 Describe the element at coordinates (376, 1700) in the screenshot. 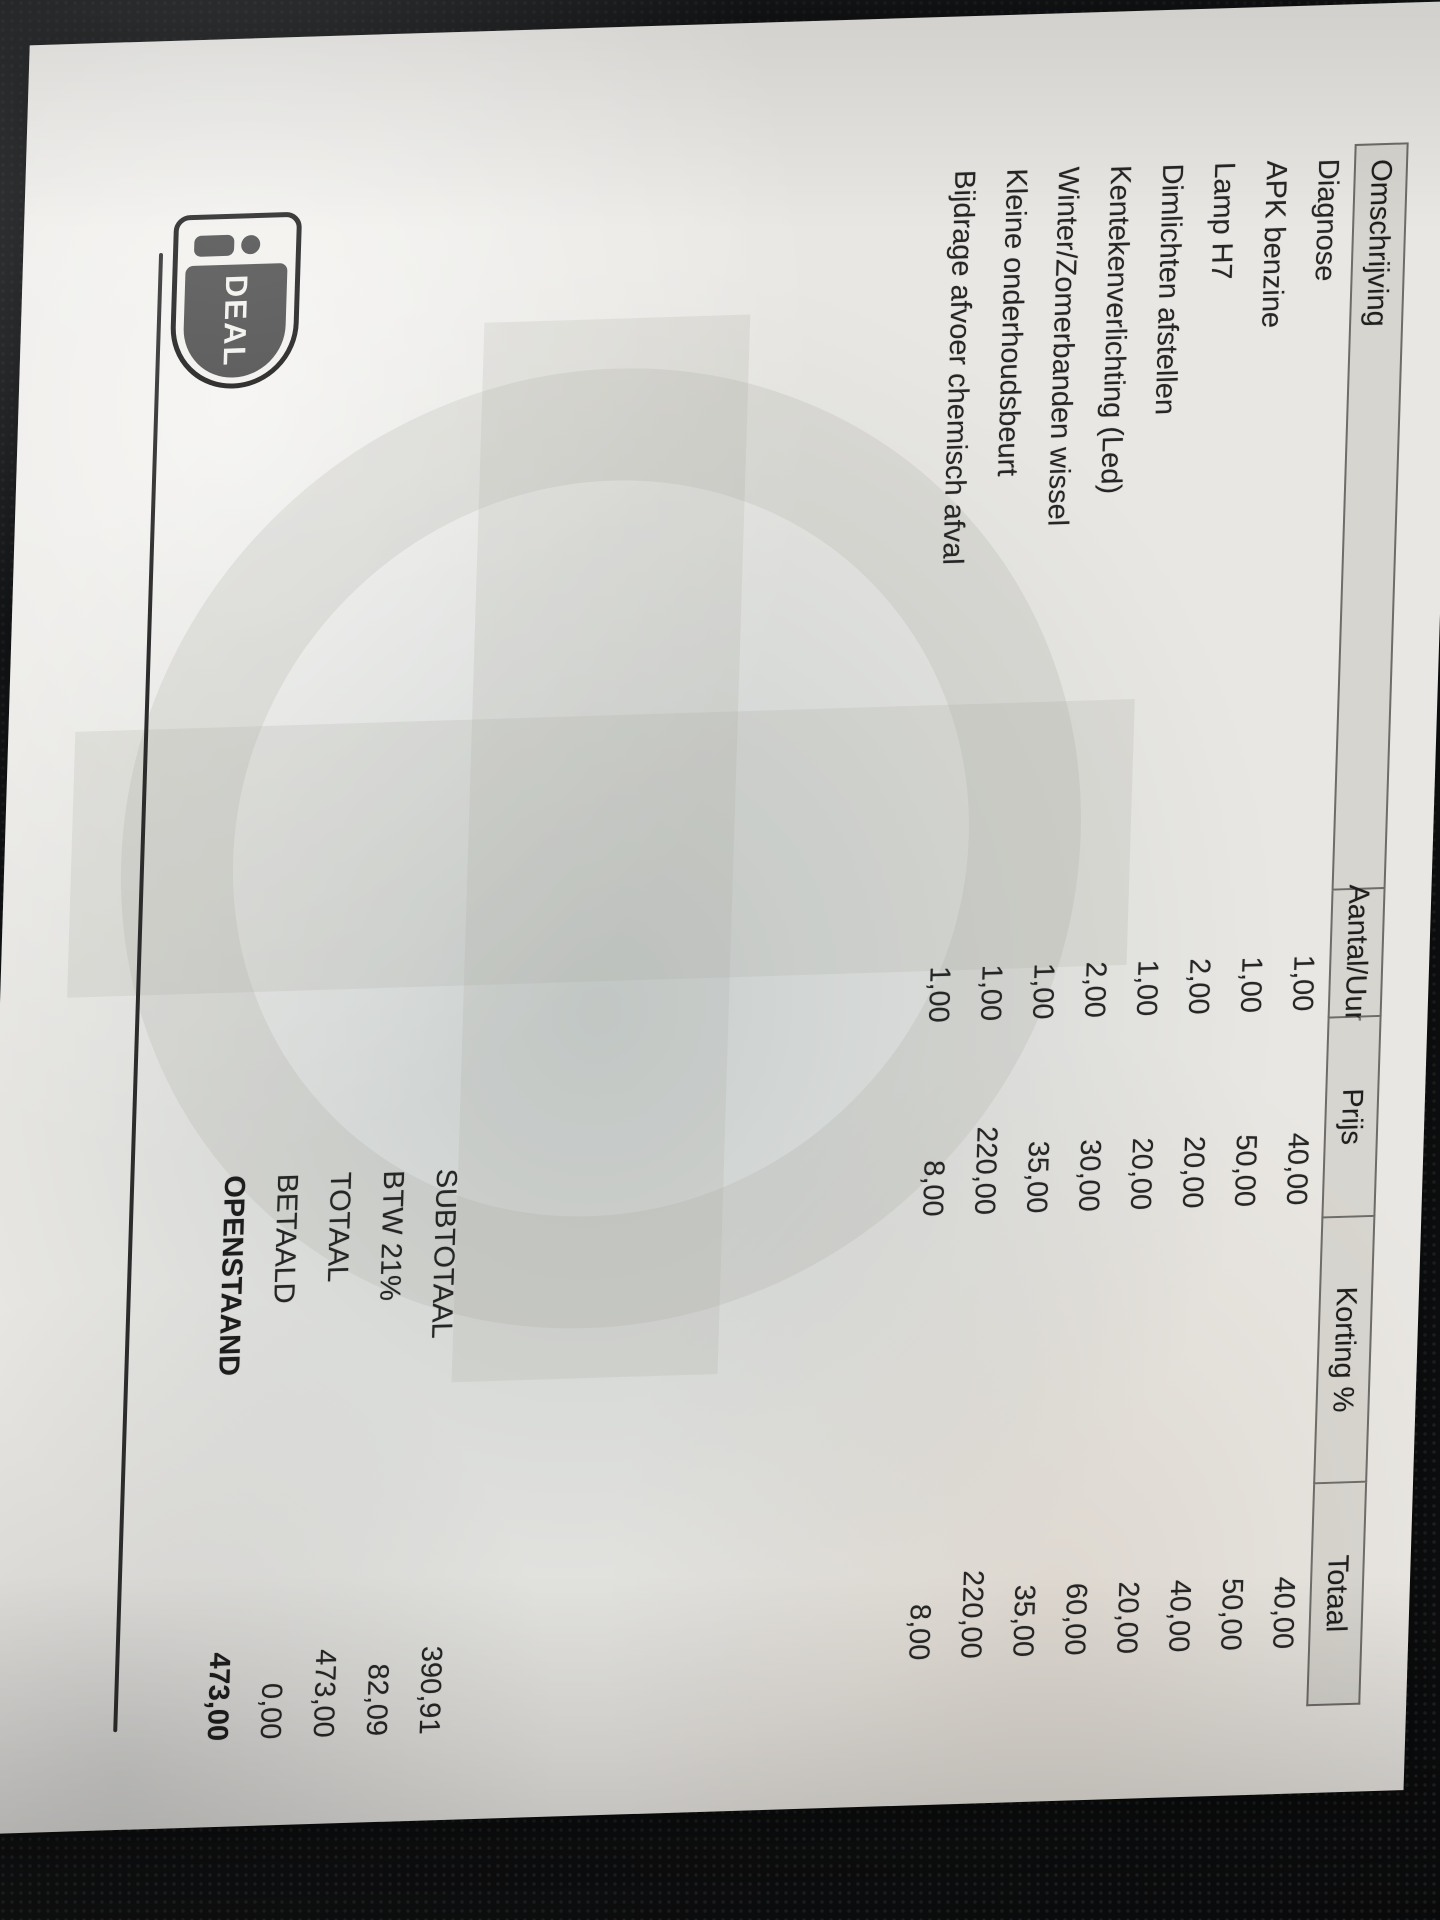

I see `totals-value: 82,09` at that location.